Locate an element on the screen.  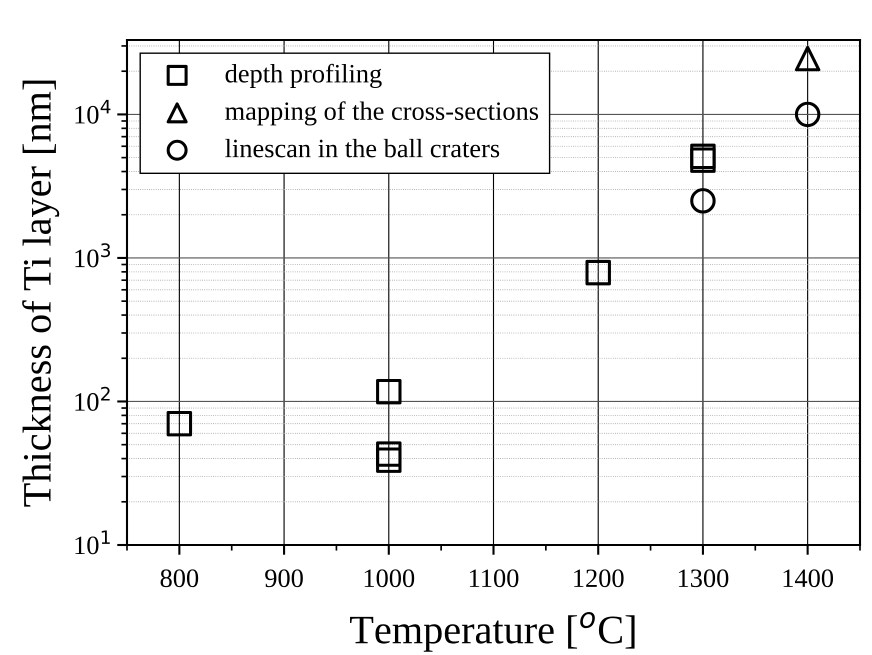
x-axis-title: Temperature [$^{o}$C] is located at coordinates (492, 632).